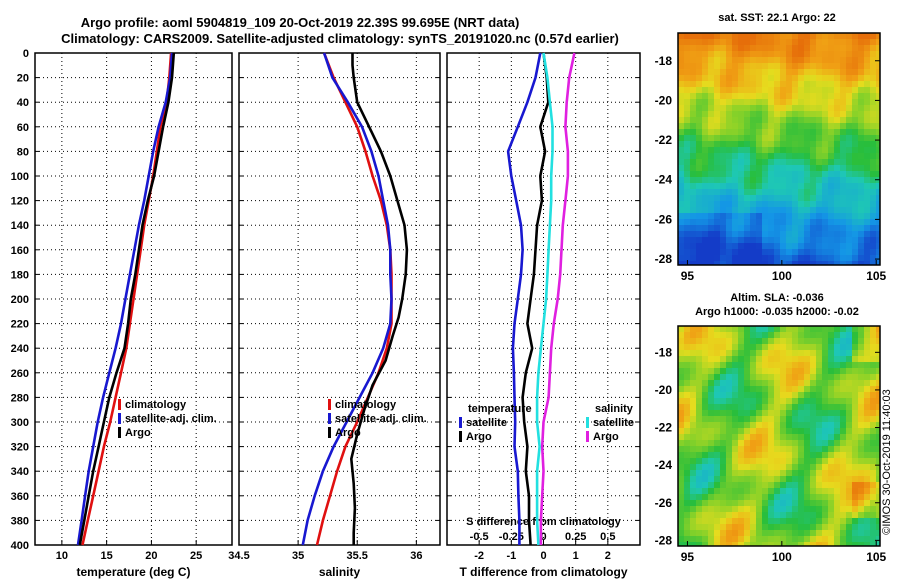 The image size is (900, 580). What do you see at coordinates (347, 299) in the screenshot?
I see `series-line-satellite-adj-clim-` at bounding box center [347, 299].